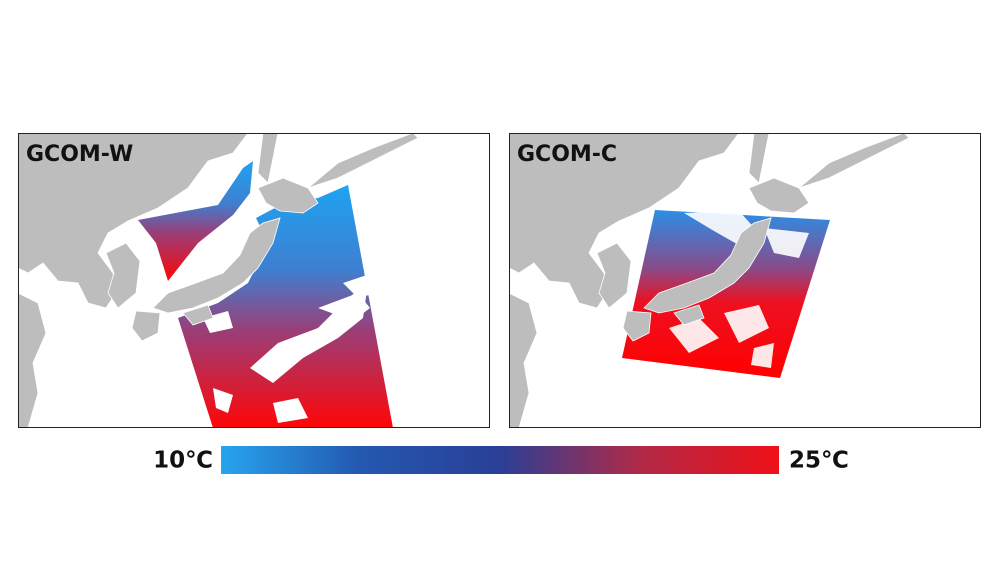 This screenshot has height=563, width=1000. What do you see at coordinates (500, 460) in the screenshot?
I see `colorbar` at bounding box center [500, 460].